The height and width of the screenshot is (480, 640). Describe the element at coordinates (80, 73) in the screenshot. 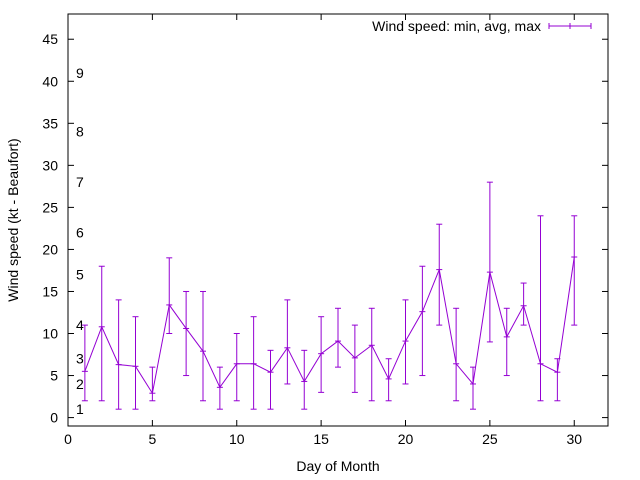

I see `beaufort-label: 9` at that location.